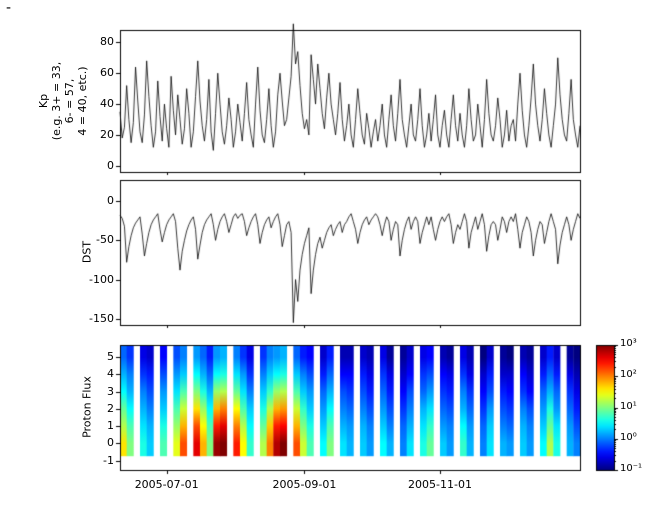 This screenshot has width=665, height=523. Describe the element at coordinates (9, 8) in the screenshot. I see `window-mark: -` at that location.